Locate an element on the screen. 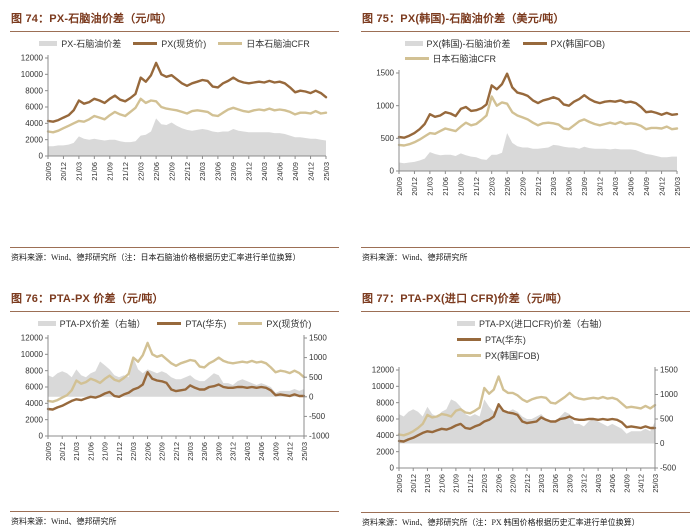  svg-text: 8000 is located at coordinates (34, 370).